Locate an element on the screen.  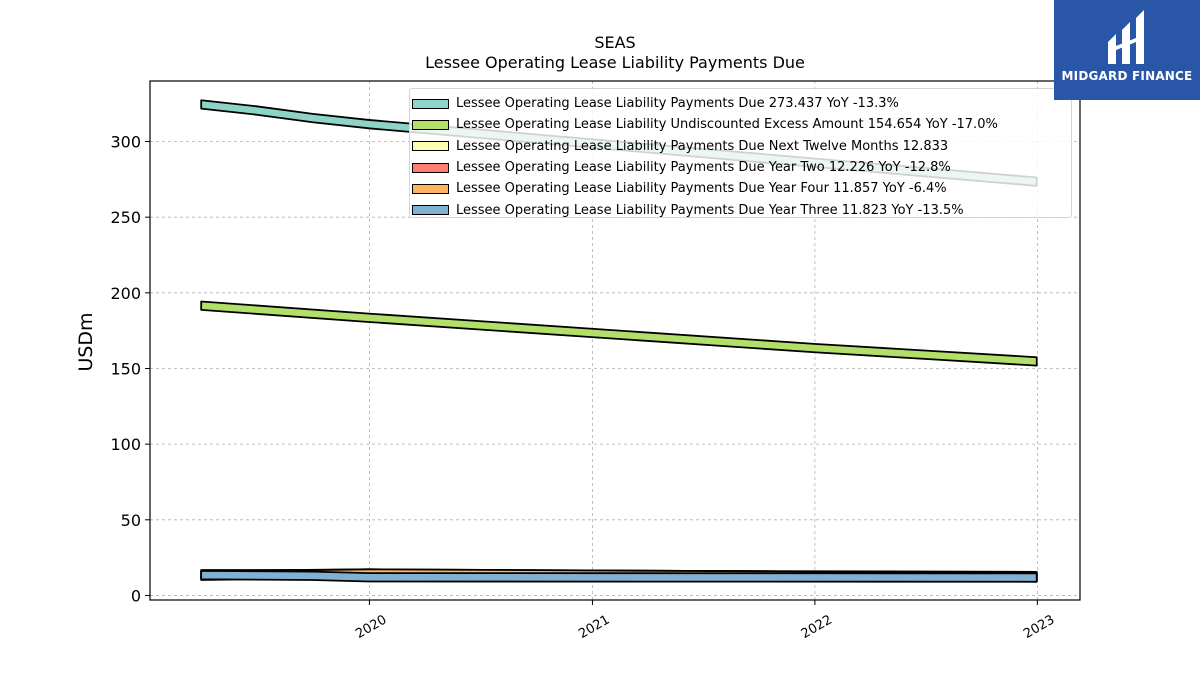
x-tick-label: 2021 is located at coordinates (594, 627).